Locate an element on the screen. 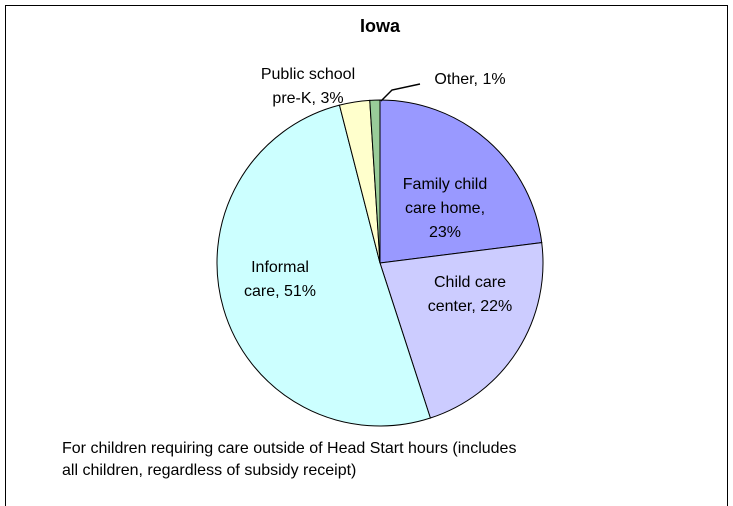  slice-label: Family child is located at coordinates (445, 184).